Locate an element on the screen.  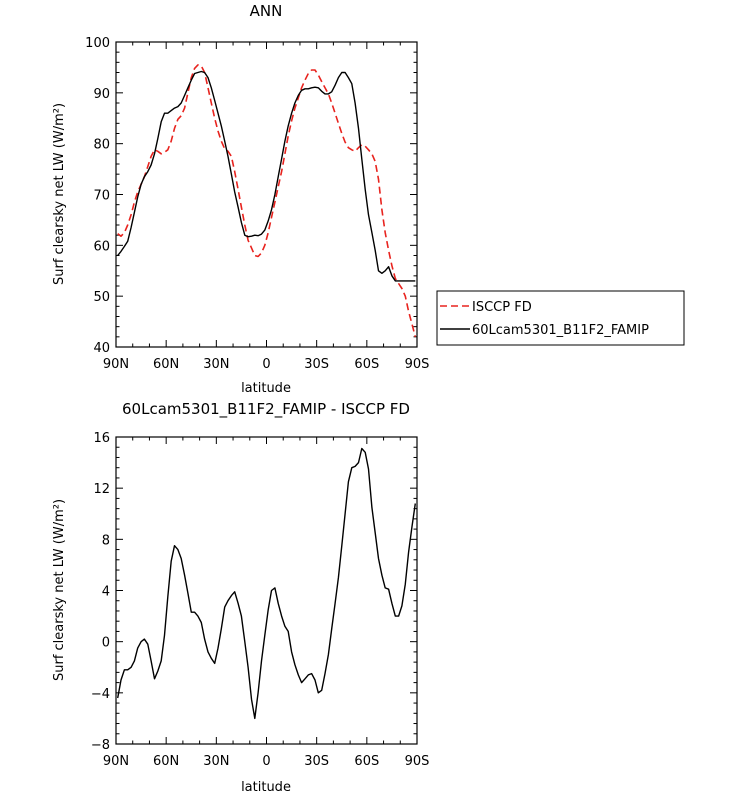
top-panel-y-axis-title: Surf clearsky net LW (W/m²) is located at coordinates (59, 194).